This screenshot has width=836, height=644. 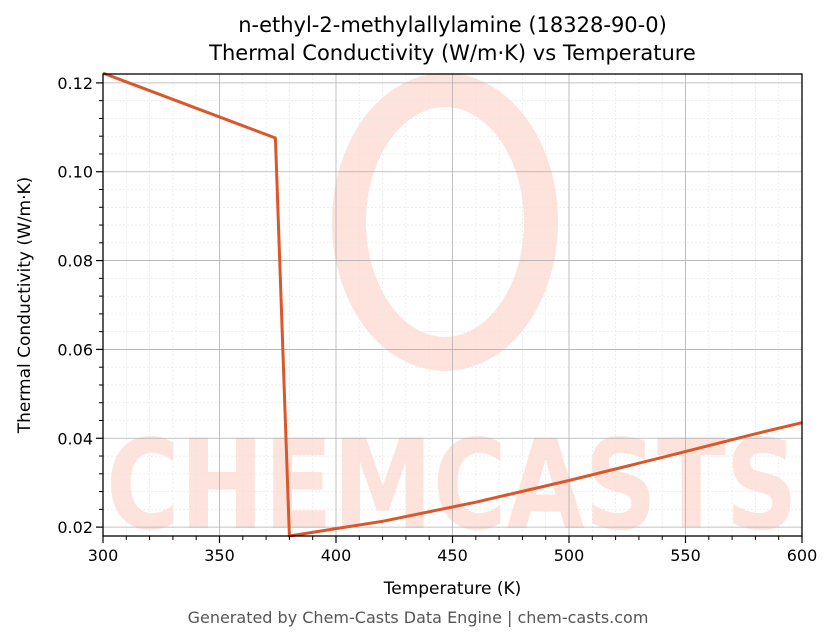 What do you see at coordinates (685, 555) in the screenshot?
I see `x-tick-label: 550` at bounding box center [685, 555].